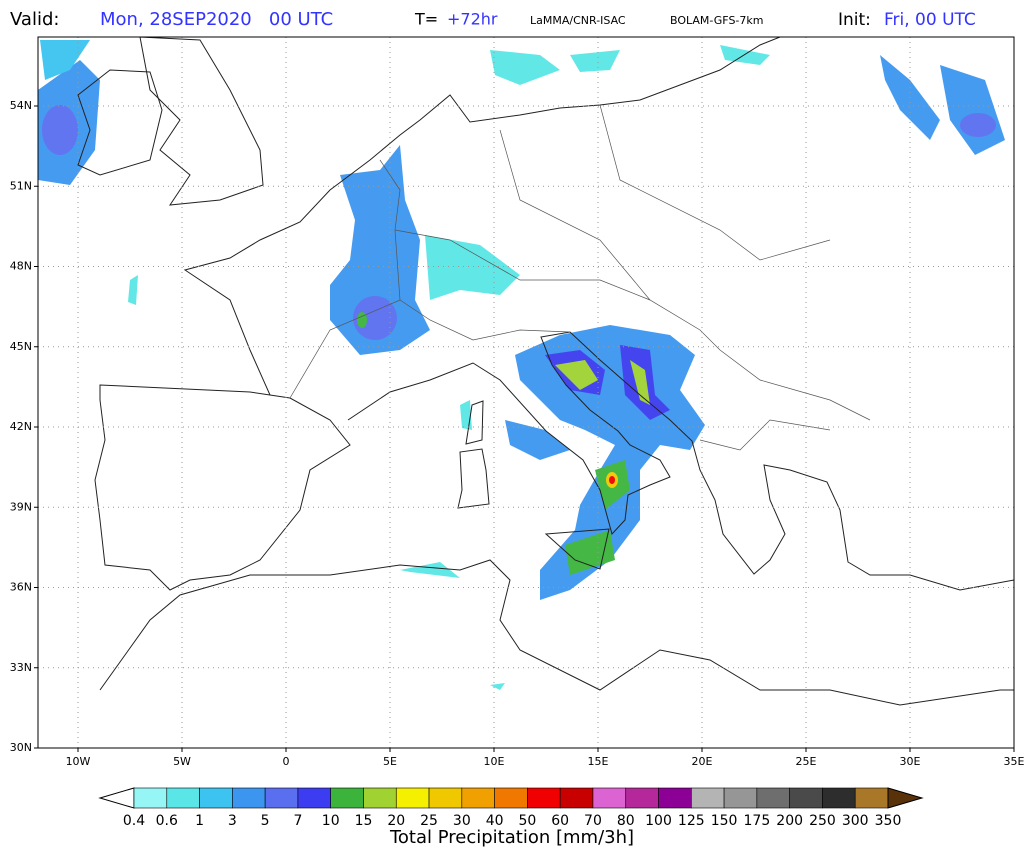 The width and height of the screenshot is (1024, 854). What do you see at coordinates (21, 506) in the screenshot?
I see `lat-label: 39N` at bounding box center [21, 506].